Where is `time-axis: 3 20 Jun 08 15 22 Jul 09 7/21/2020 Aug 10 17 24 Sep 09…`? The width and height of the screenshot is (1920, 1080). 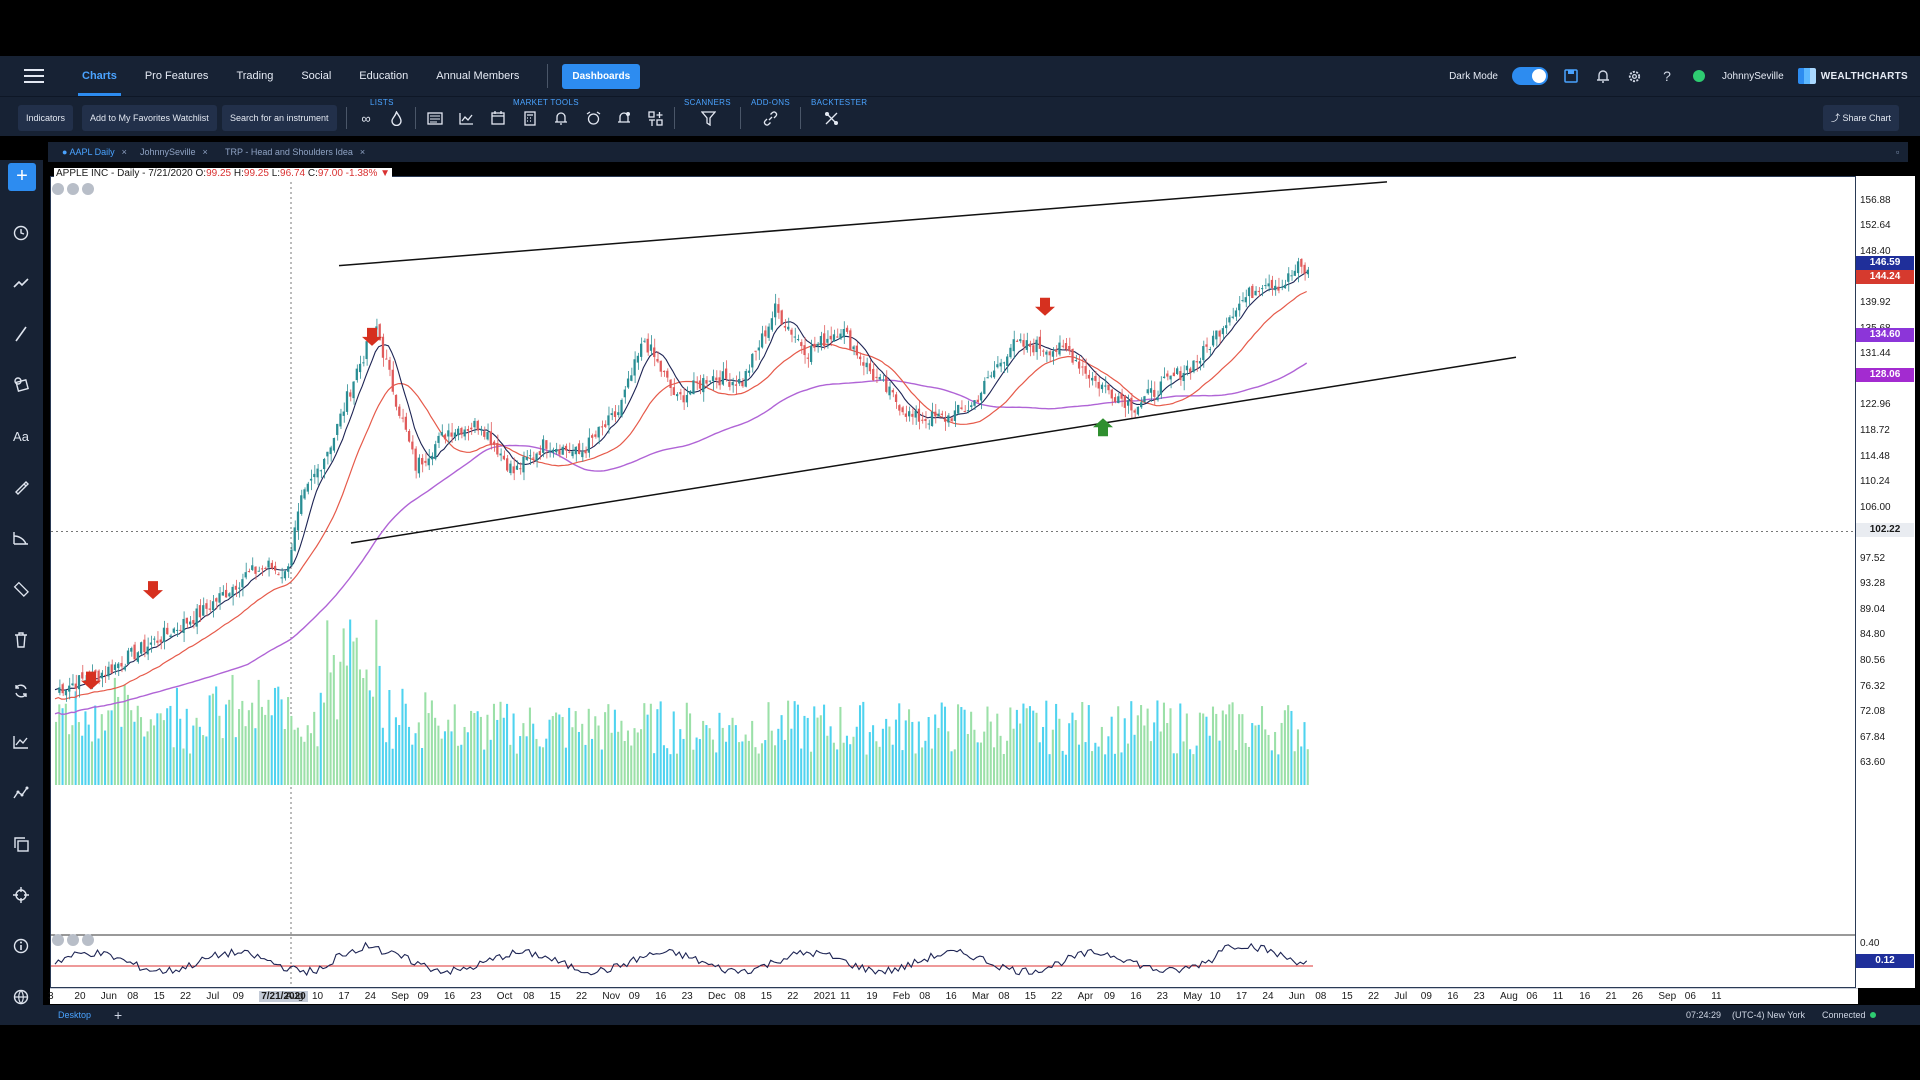
time-axis: 3 20 Jun 08 15 22 Jul 09 7/21/2020 Aug 10 17 24 Sep 09… is located at coordinates (953, 996).